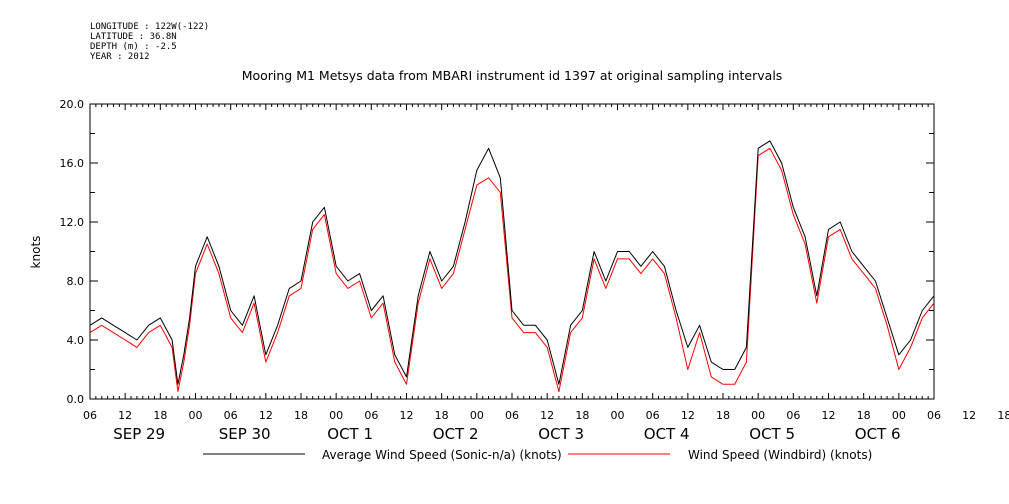 The height and width of the screenshot is (504, 1009). Describe the element at coordinates (72, 252) in the screenshot. I see `y-tick-labels: 0.0 4.0 8.0 12.0 16.0 20.0` at that location.